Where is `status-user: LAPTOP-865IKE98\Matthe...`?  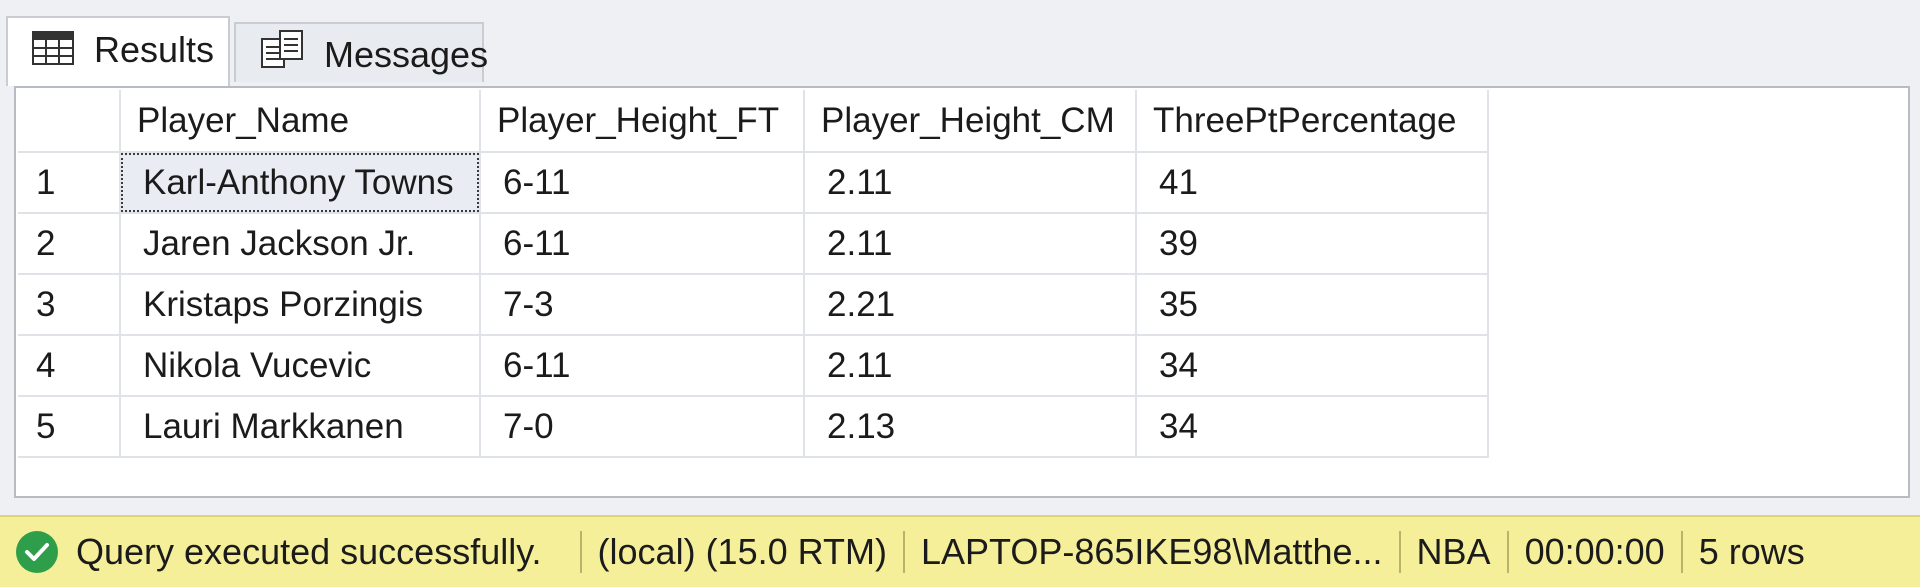 status-user: LAPTOP-865IKE98\Matthe... is located at coordinates (1151, 551).